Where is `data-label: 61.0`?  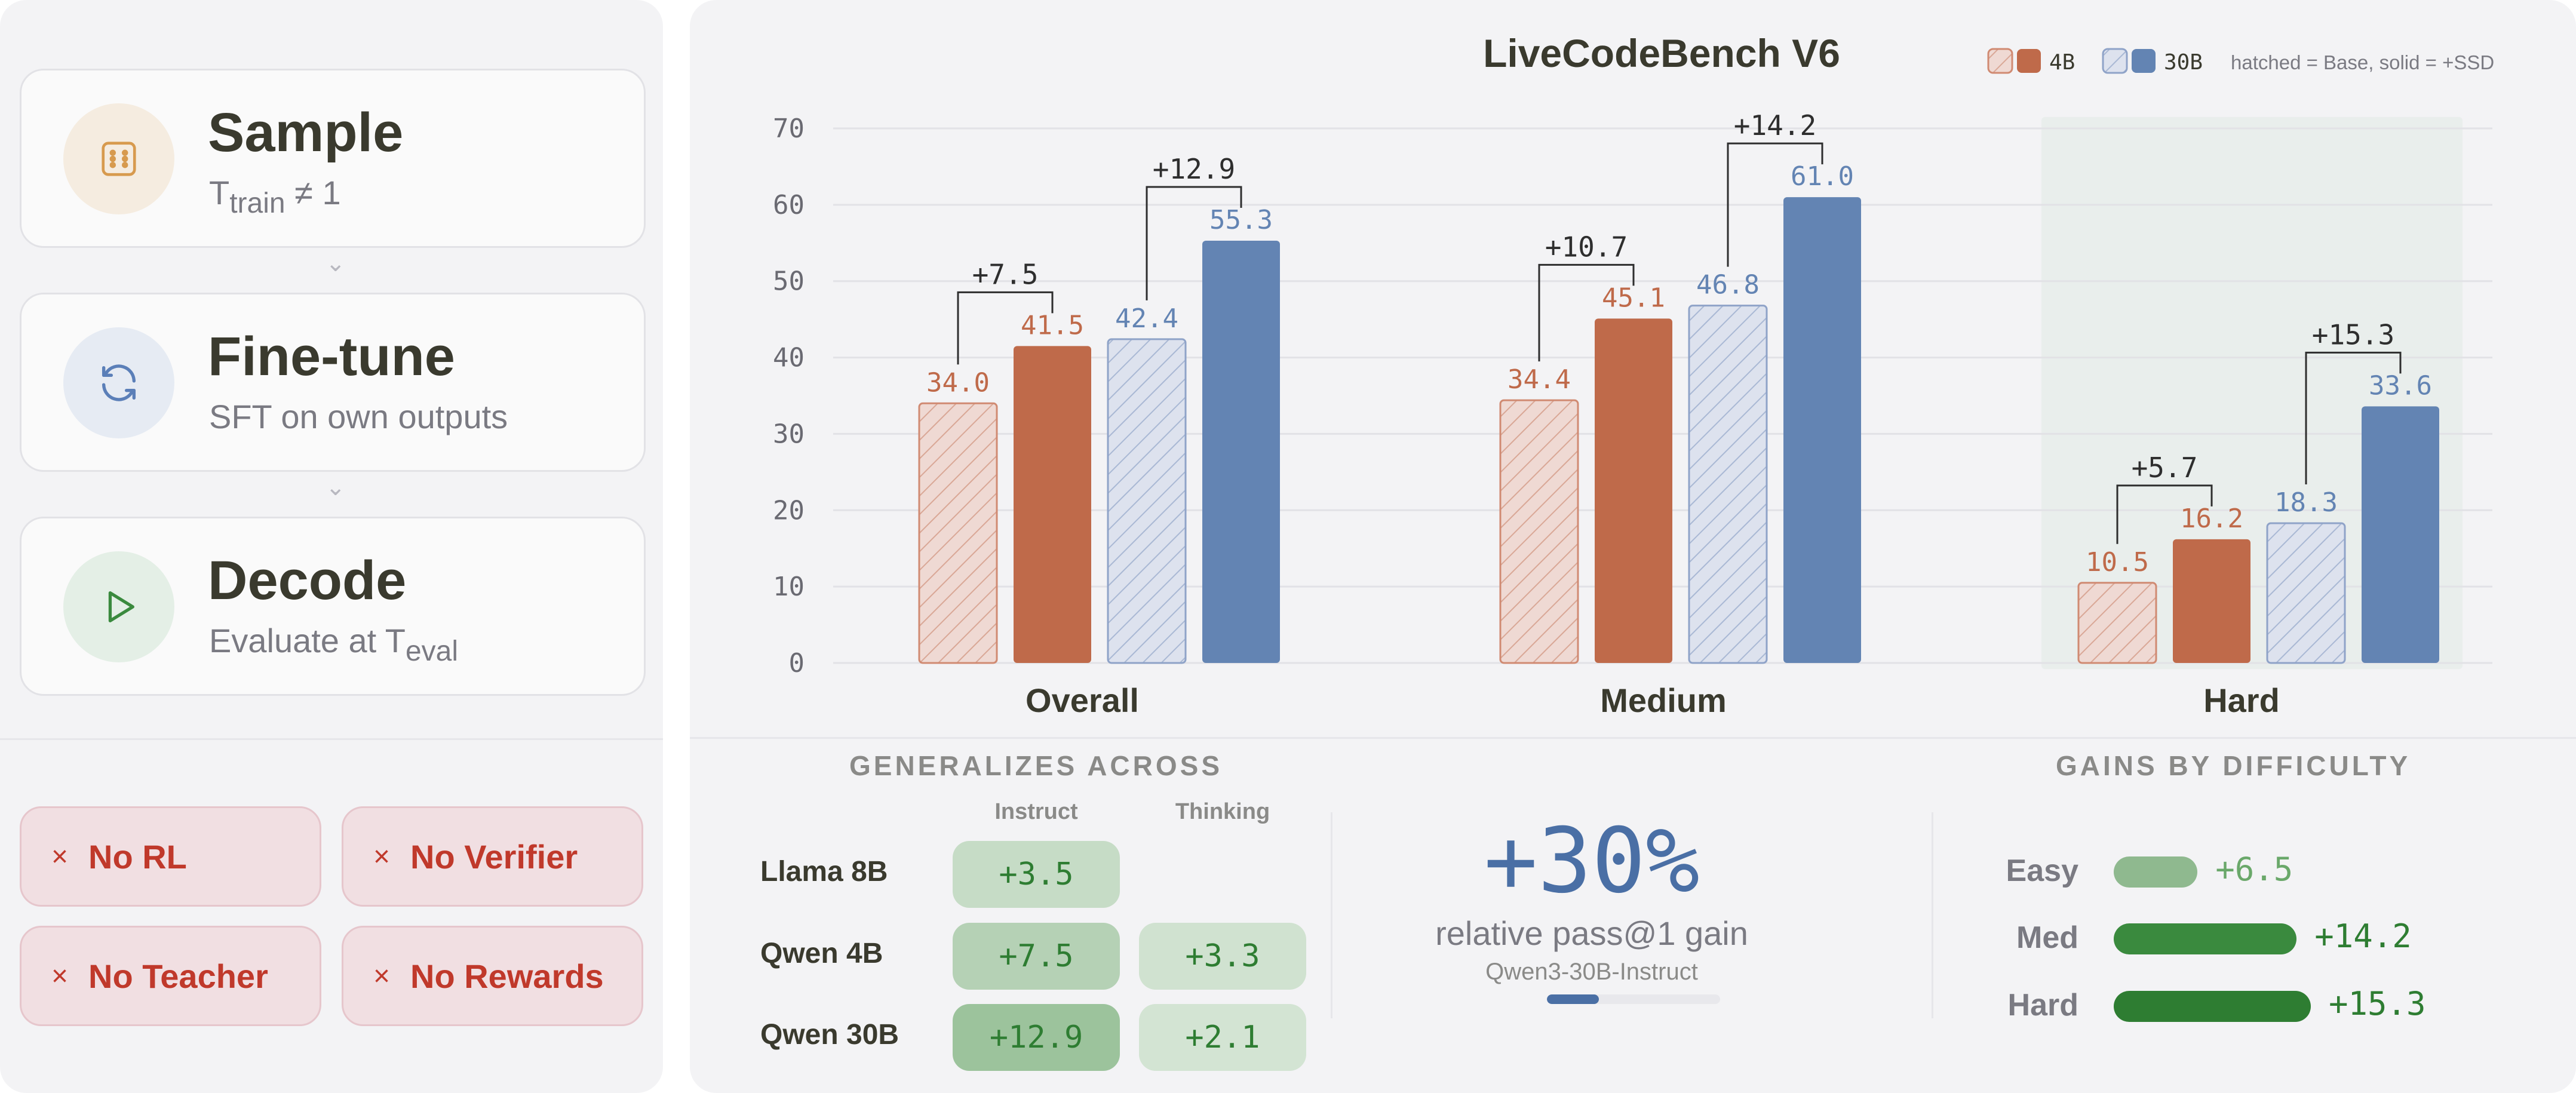
data-label: 61.0 is located at coordinates (1822, 176).